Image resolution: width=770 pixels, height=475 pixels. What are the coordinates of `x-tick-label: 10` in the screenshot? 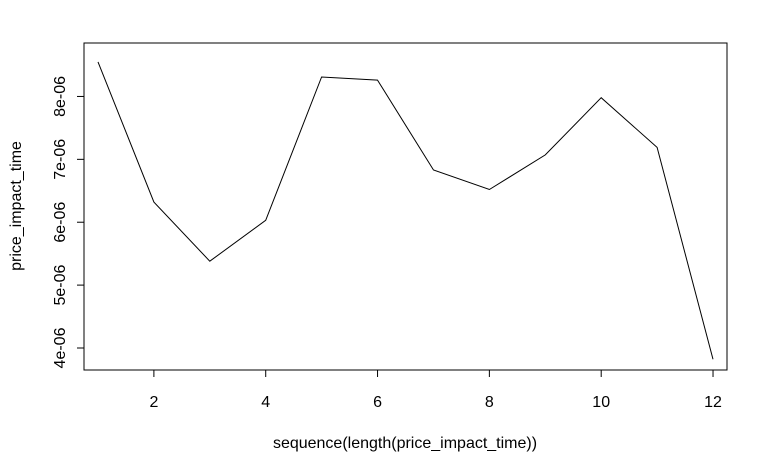 It's located at (601, 402).